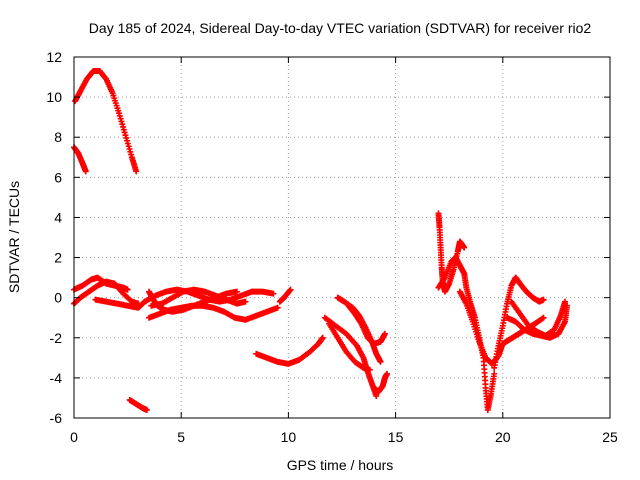 This screenshot has height=480, width=640. Describe the element at coordinates (56, 418) in the screenshot. I see `y-tick-label: -6` at that location.